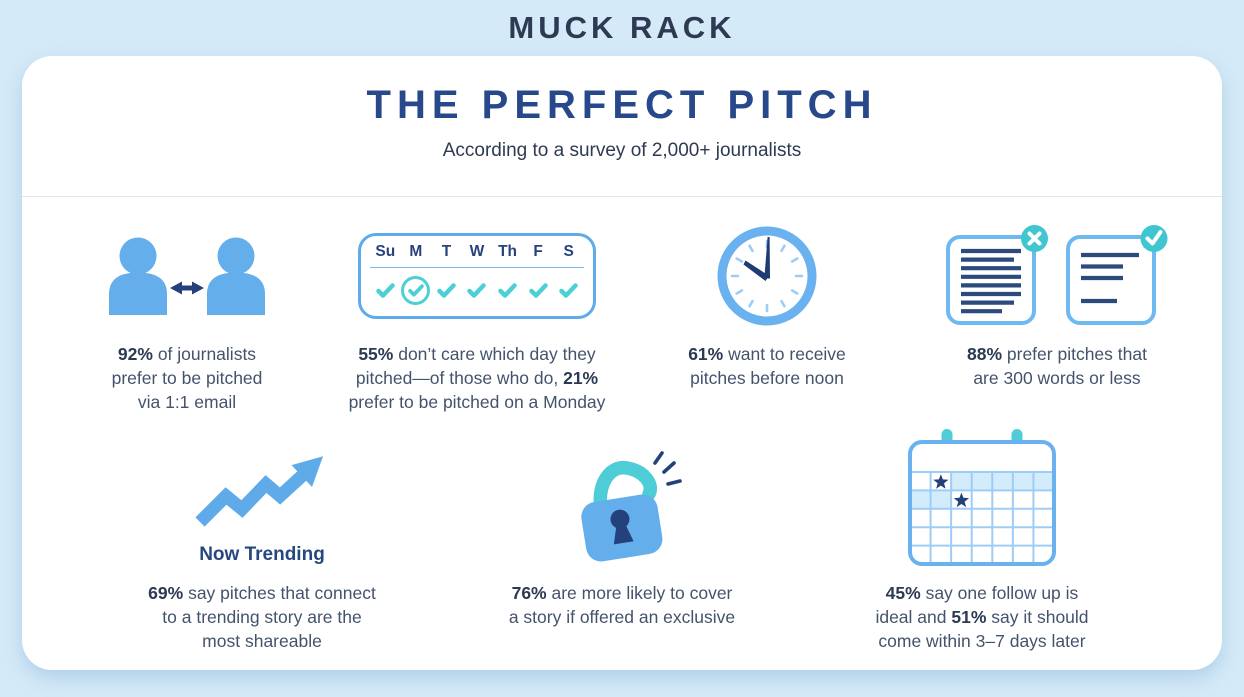  I want to click on muckrack-logo: MUCK RACK, so click(622, 27).